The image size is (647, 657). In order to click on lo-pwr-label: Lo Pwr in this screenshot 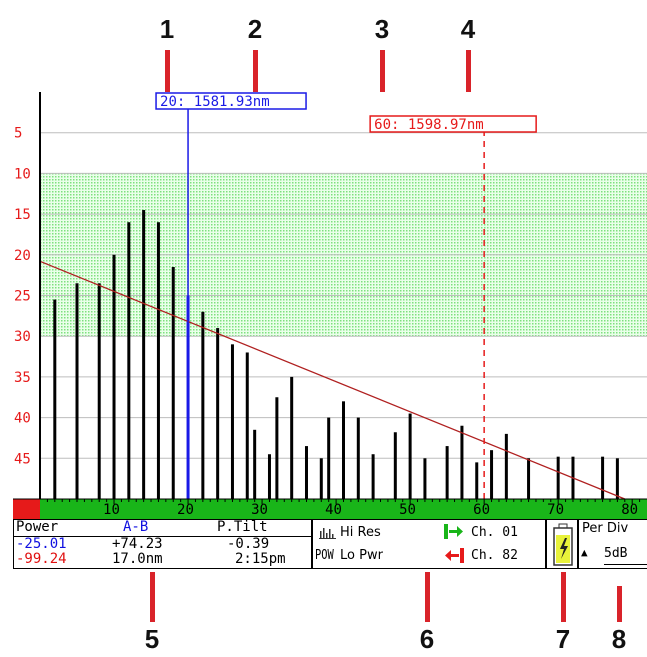, I will do `click(361, 555)`.